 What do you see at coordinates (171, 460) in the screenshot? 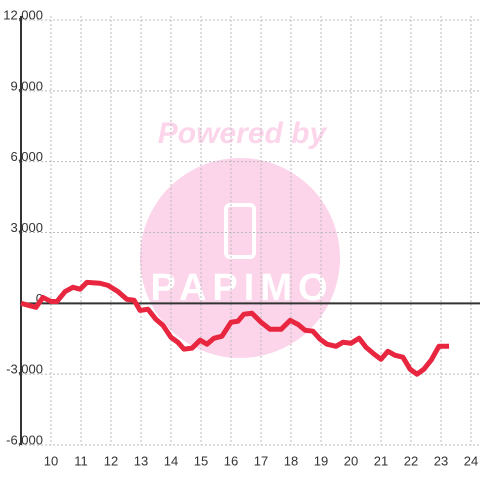
I see `x-tick-label: 14` at bounding box center [171, 460].